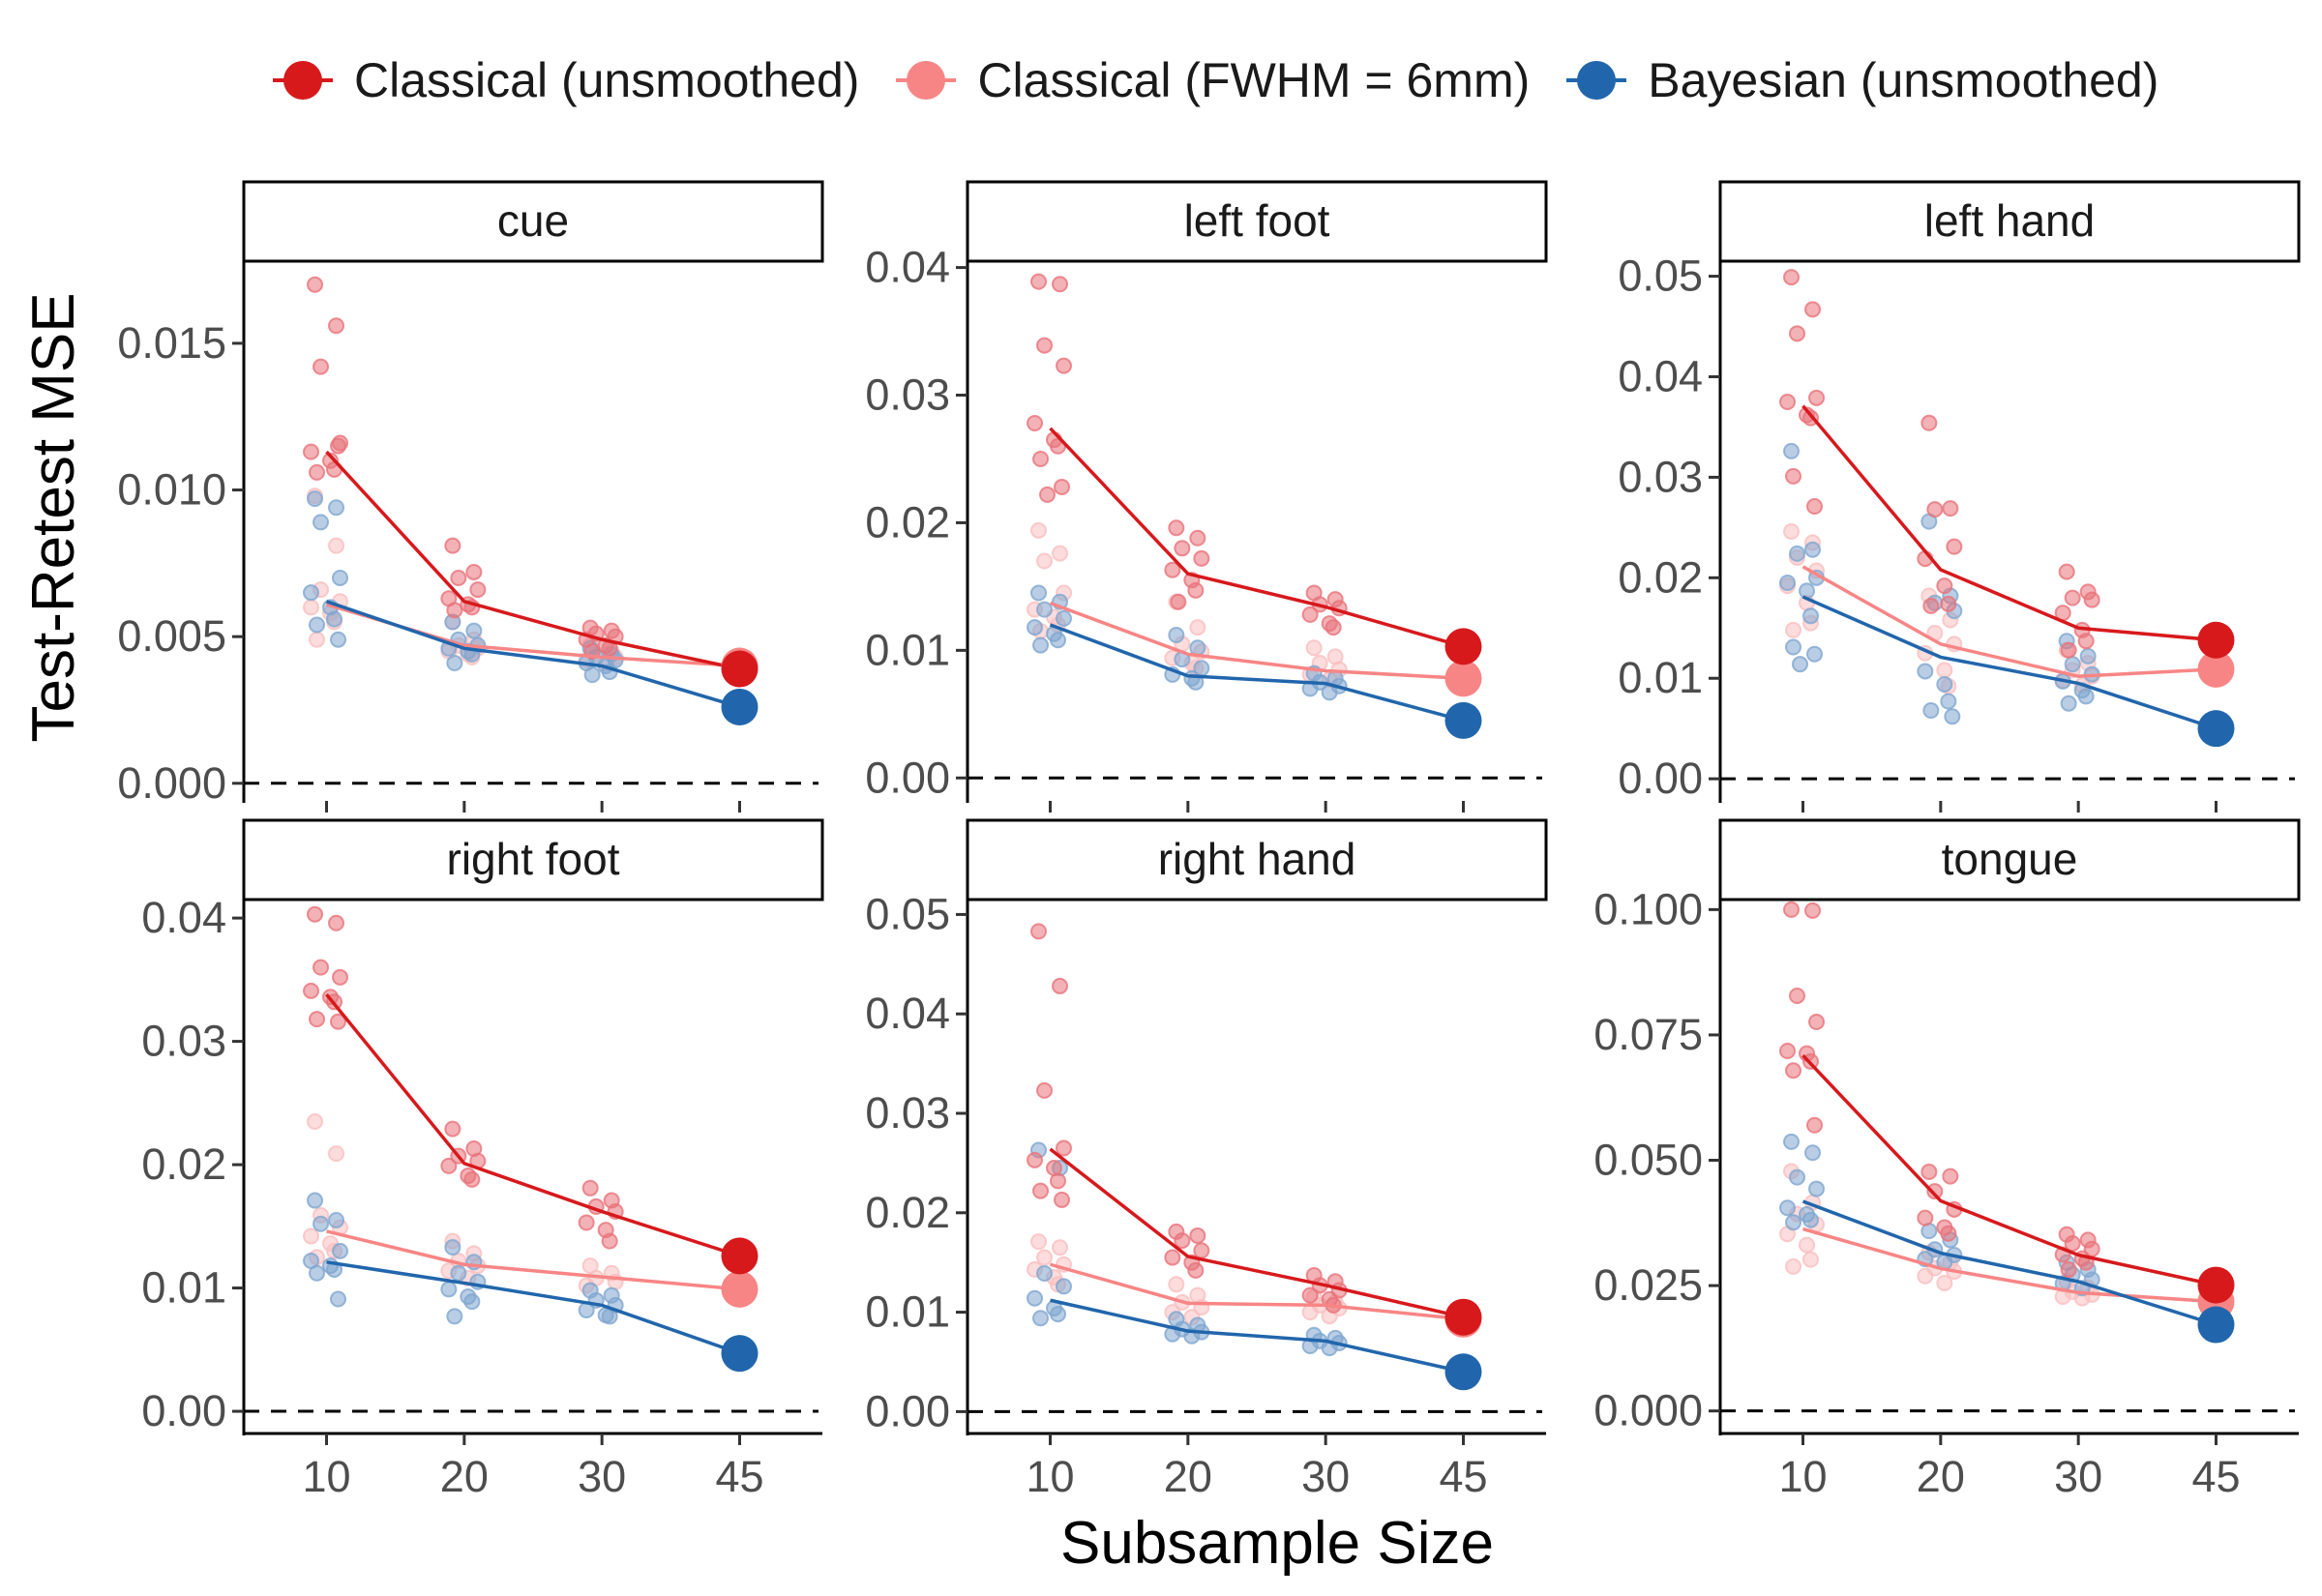 The height and width of the screenshot is (1596, 2322). What do you see at coordinates (1257, 859) in the screenshot?
I see `facet-title: right hand` at bounding box center [1257, 859].